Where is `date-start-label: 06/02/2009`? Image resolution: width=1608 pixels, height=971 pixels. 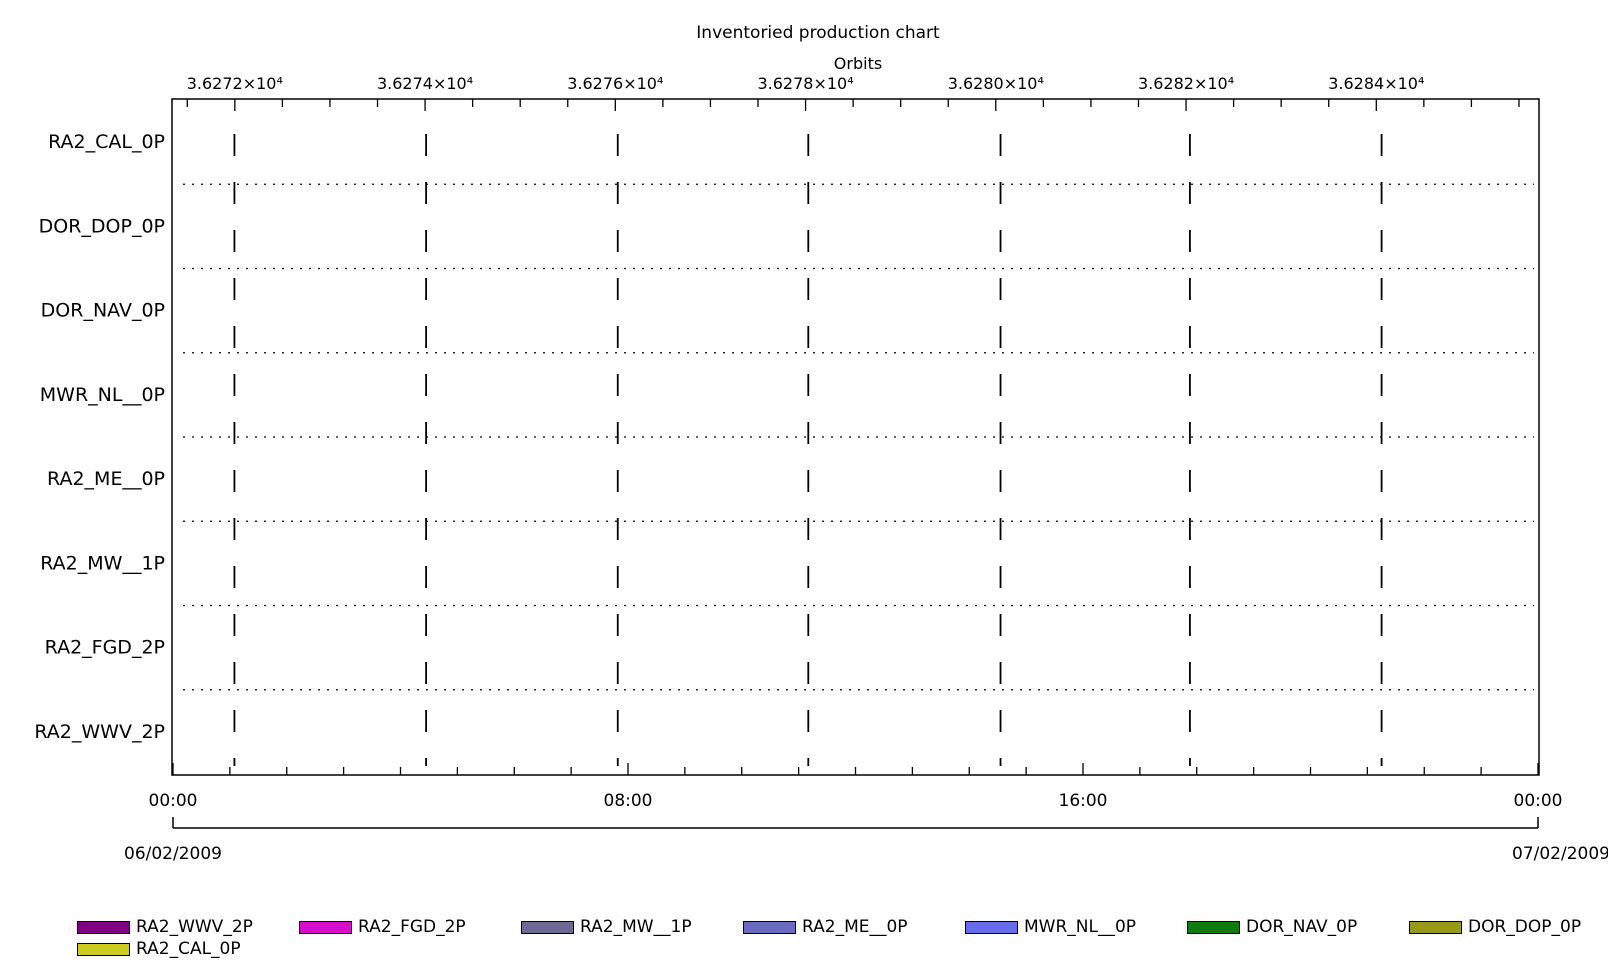
date-start-label: 06/02/2009 is located at coordinates (173, 854).